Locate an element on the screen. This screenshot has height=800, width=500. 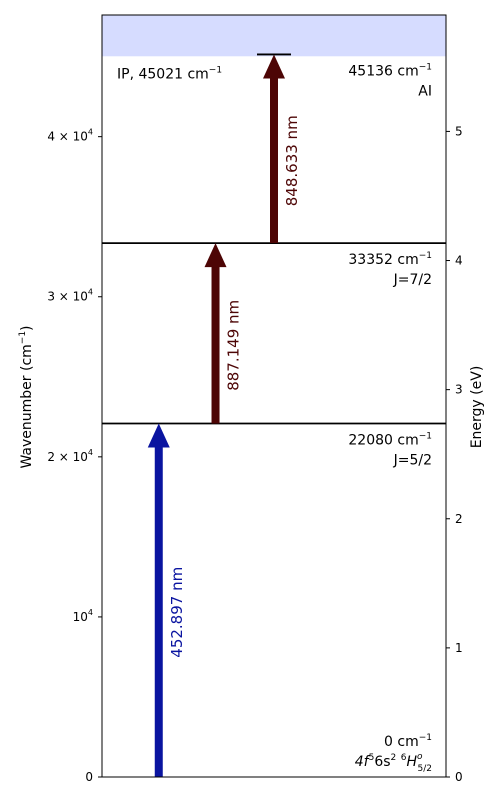
y-axis-tick-label: 4 × 10⁴ is located at coordinates (70, 136).